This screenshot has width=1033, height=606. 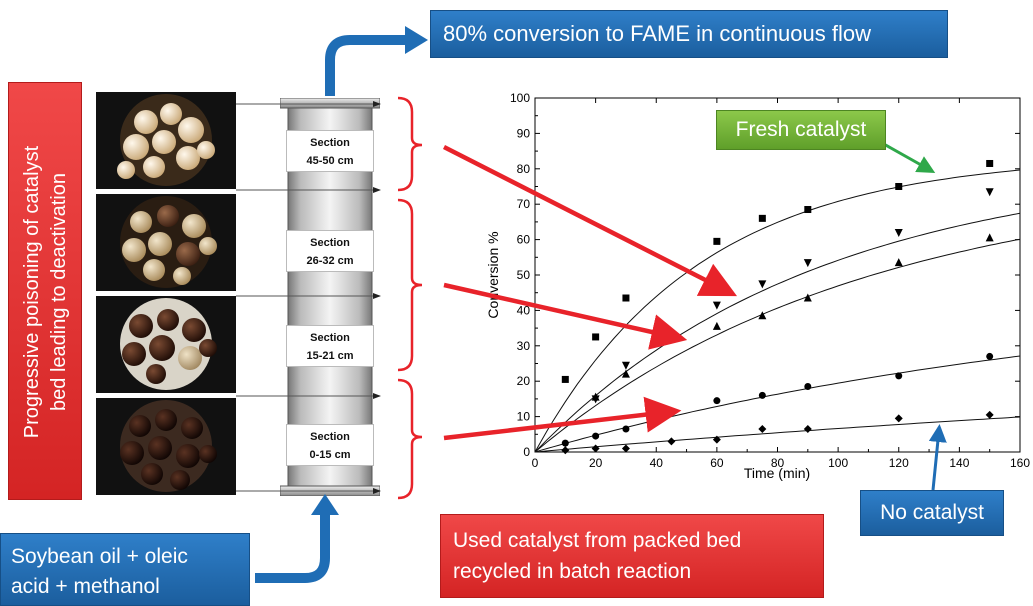 What do you see at coordinates (526, 452) in the screenshot?
I see `y-tick-label: 0` at bounding box center [526, 452].